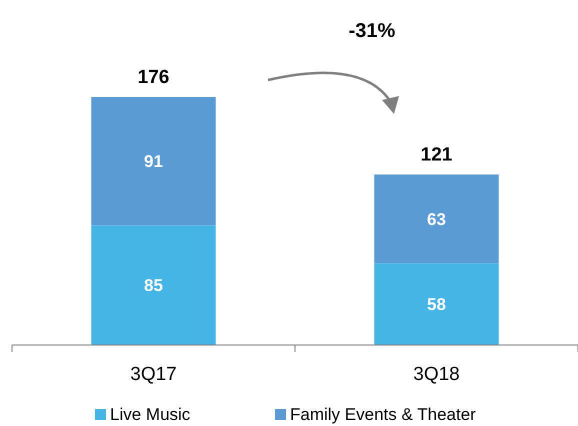 Image resolution: width=578 pixels, height=426 pixels. What do you see at coordinates (436, 374) in the screenshot?
I see `x-tick-label: 3Q18` at bounding box center [436, 374].